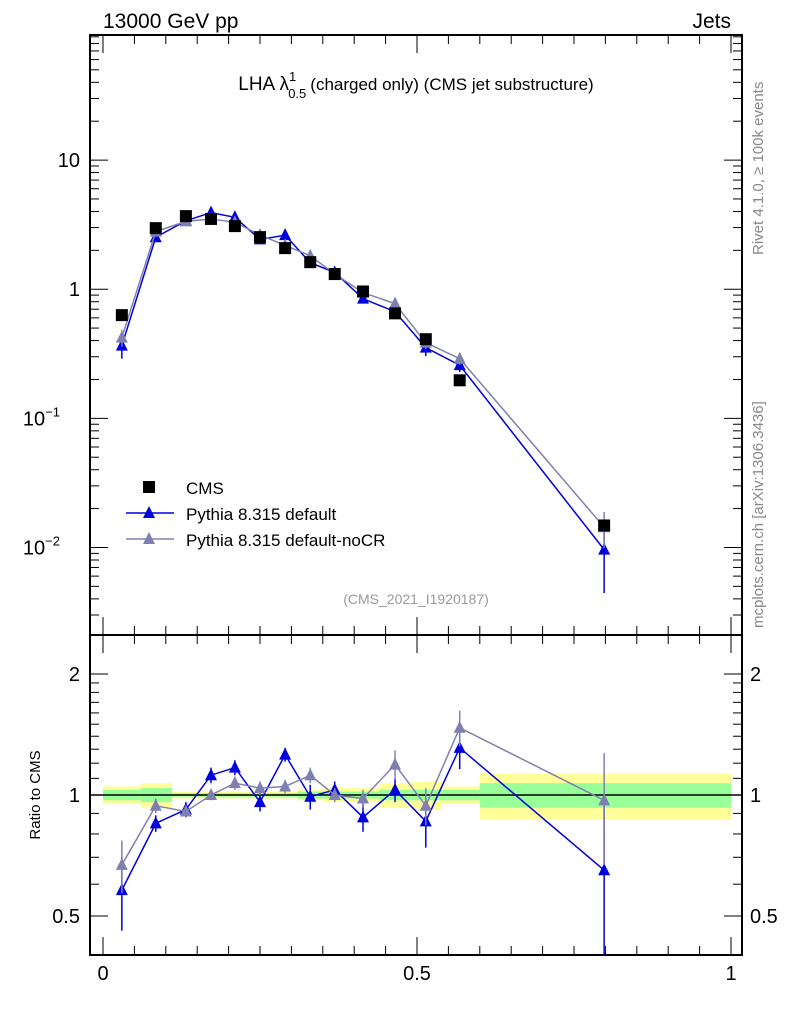 The width and height of the screenshot is (786, 1024). I want to click on header-right: Jets, so click(711, 21).